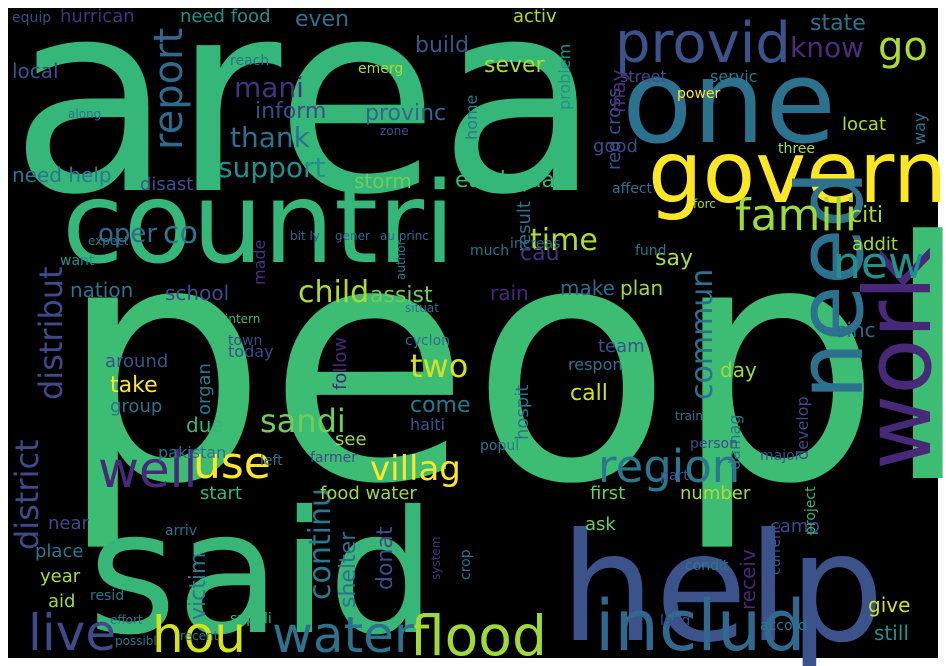  What do you see at coordinates (442, 45) in the screenshot?
I see `word: build` at bounding box center [442, 45].